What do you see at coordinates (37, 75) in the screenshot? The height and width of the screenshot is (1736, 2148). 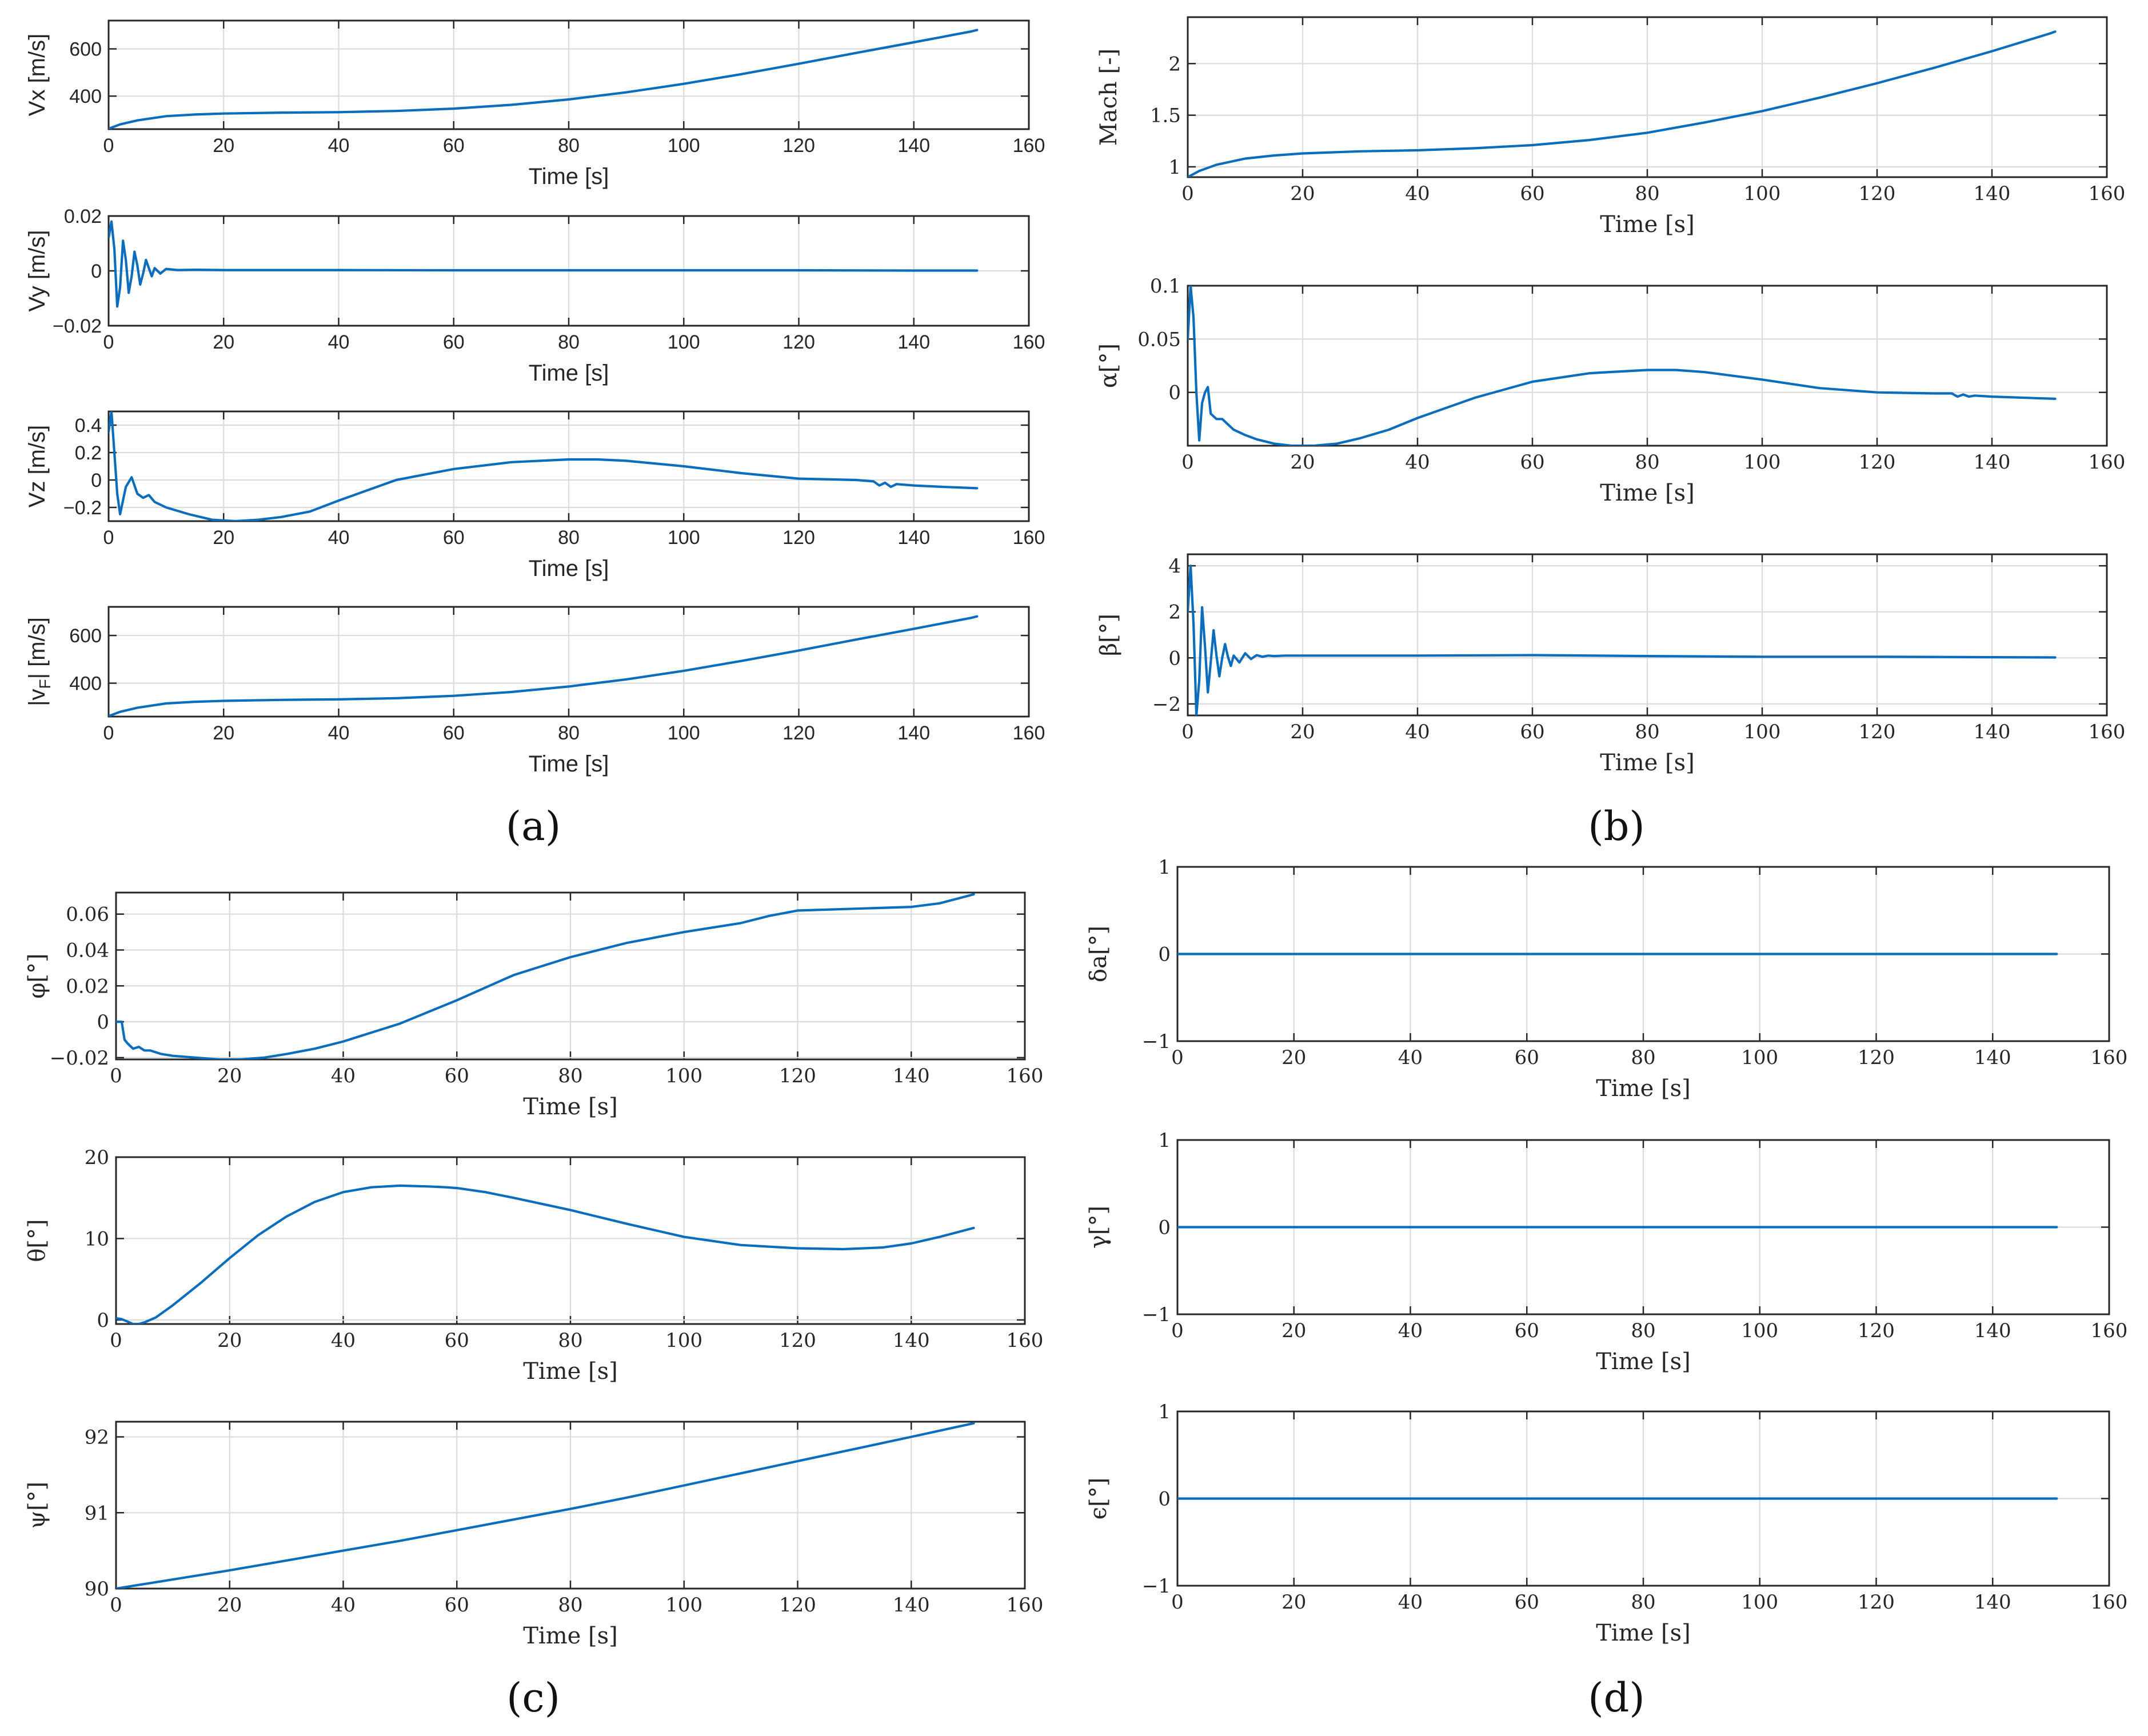 I see `y-axis-label: Vx [m/s]` at bounding box center [37, 75].